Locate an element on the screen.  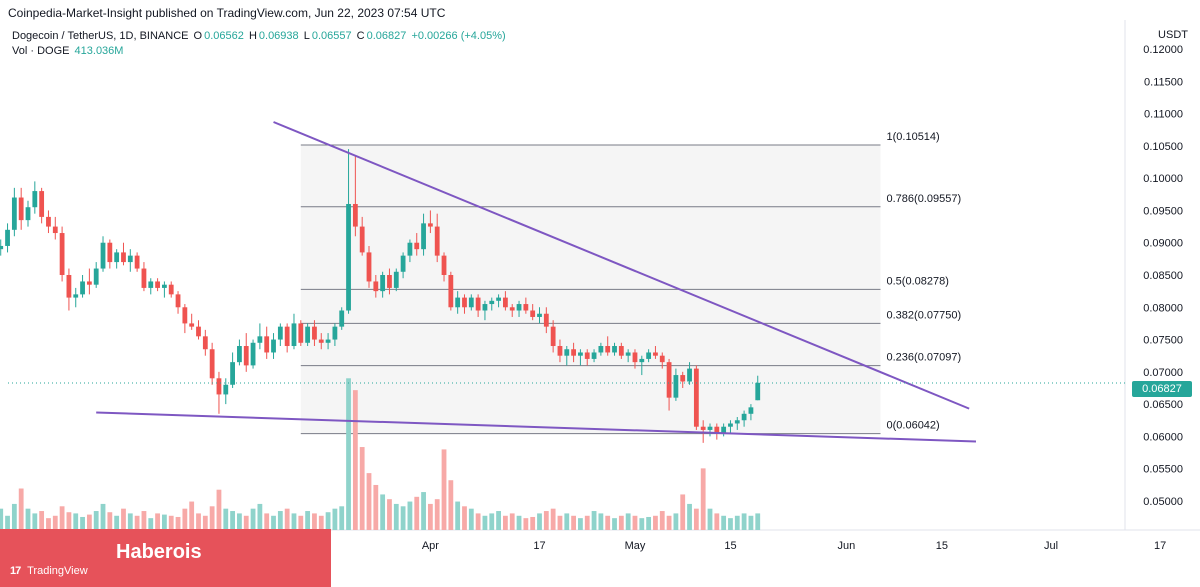
fibonacci-level-label: 1(0.10514) is located at coordinates (913, 137).